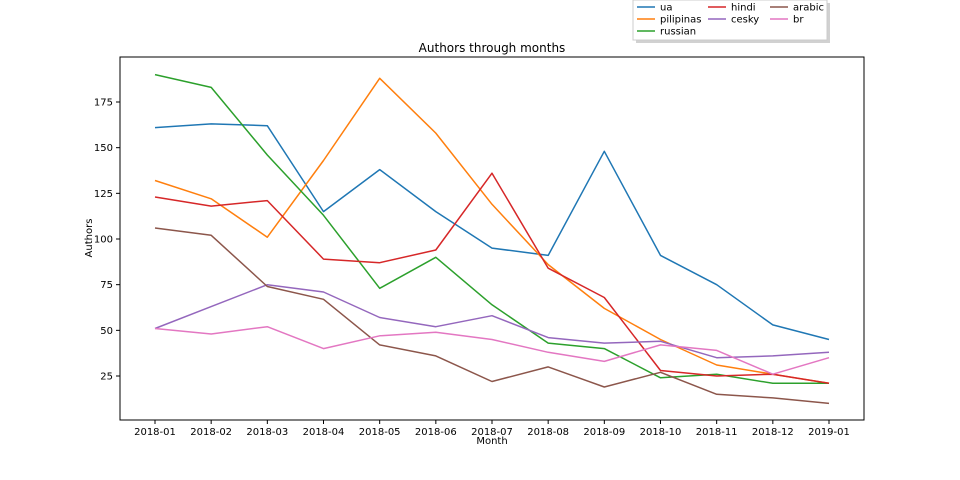 Image resolution: width=960 pixels, height=480 pixels. What do you see at coordinates (436, 432) in the screenshot?
I see `x-tick-label: 2018-06` at bounding box center [436, 432].